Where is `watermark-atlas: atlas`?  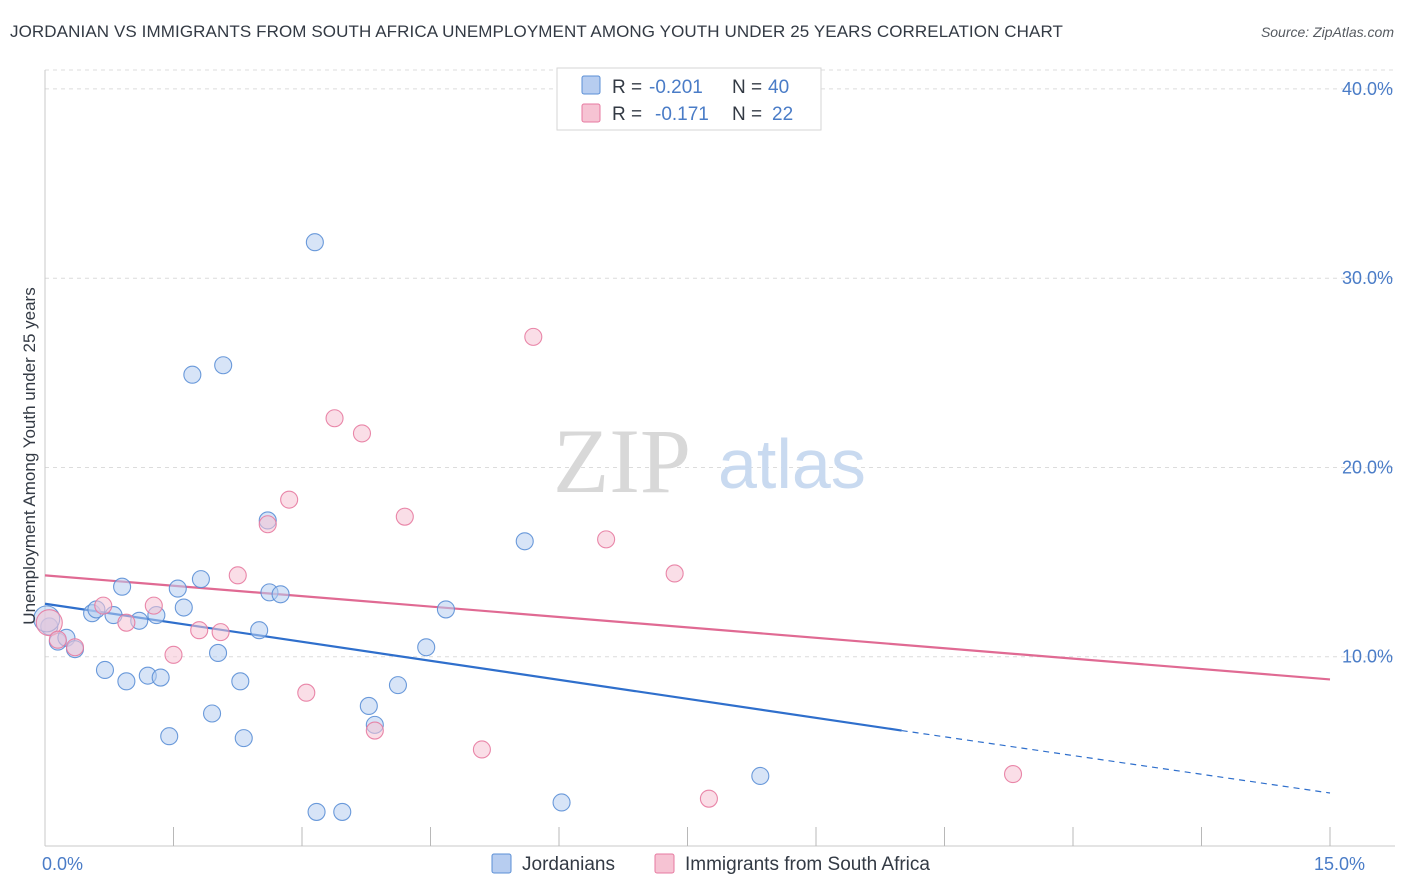 watermark-atlas: atlas is located at coordinates (792, 464).